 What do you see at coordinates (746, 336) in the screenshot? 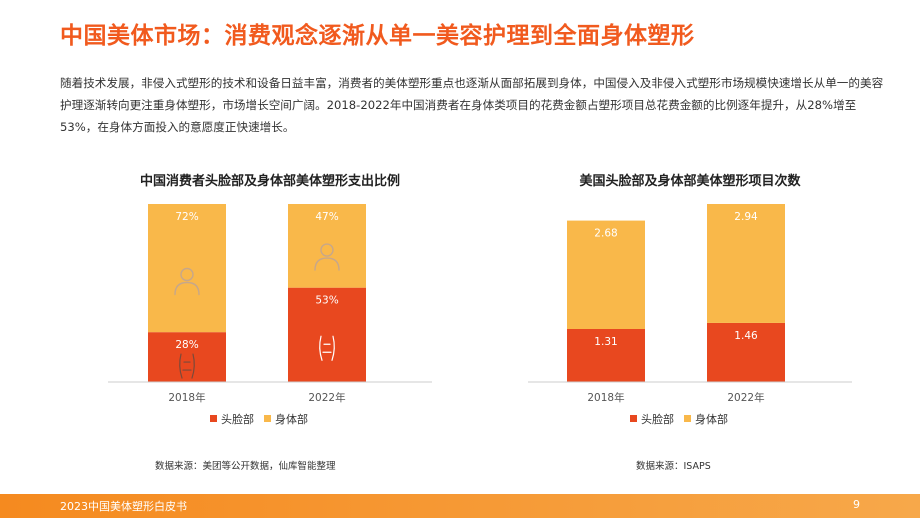
I see `data-label: 1.46` at bounding box center [746, 336].